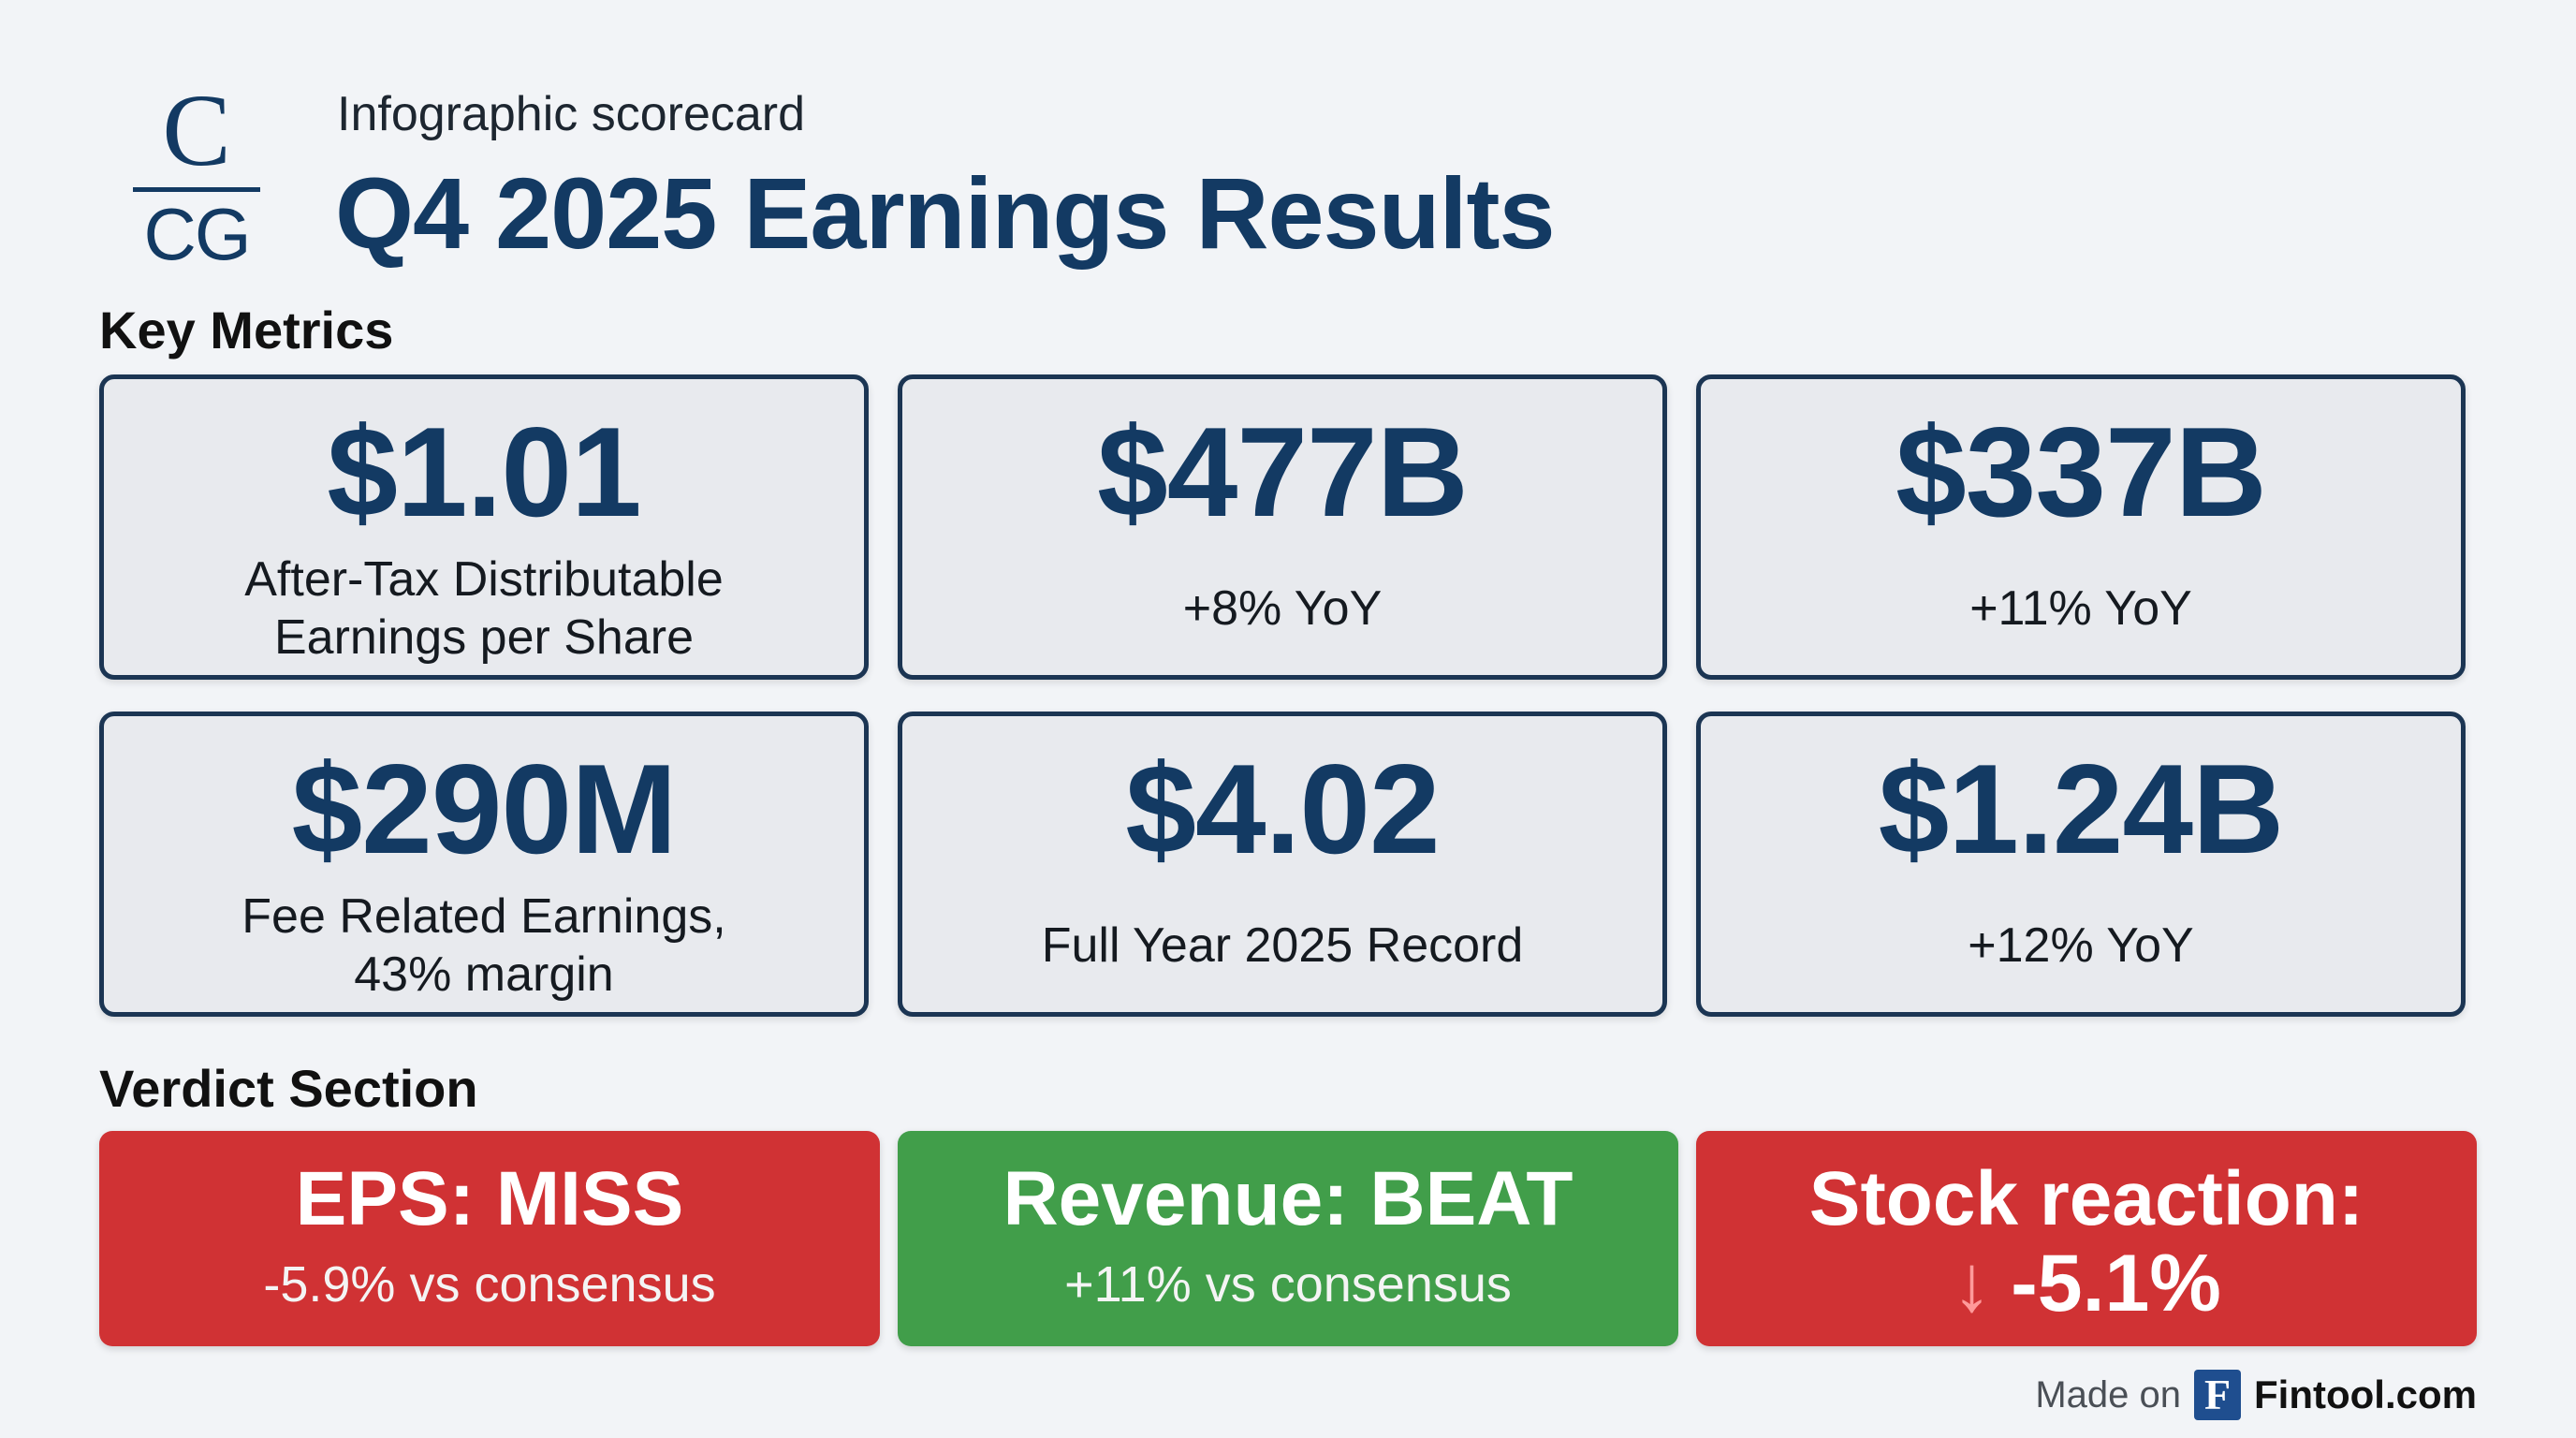  What do you see at coordinates (2108, 1394) in the screenshot?
I see `made-on-label: Made on` at bounding box center [2108, 1394].